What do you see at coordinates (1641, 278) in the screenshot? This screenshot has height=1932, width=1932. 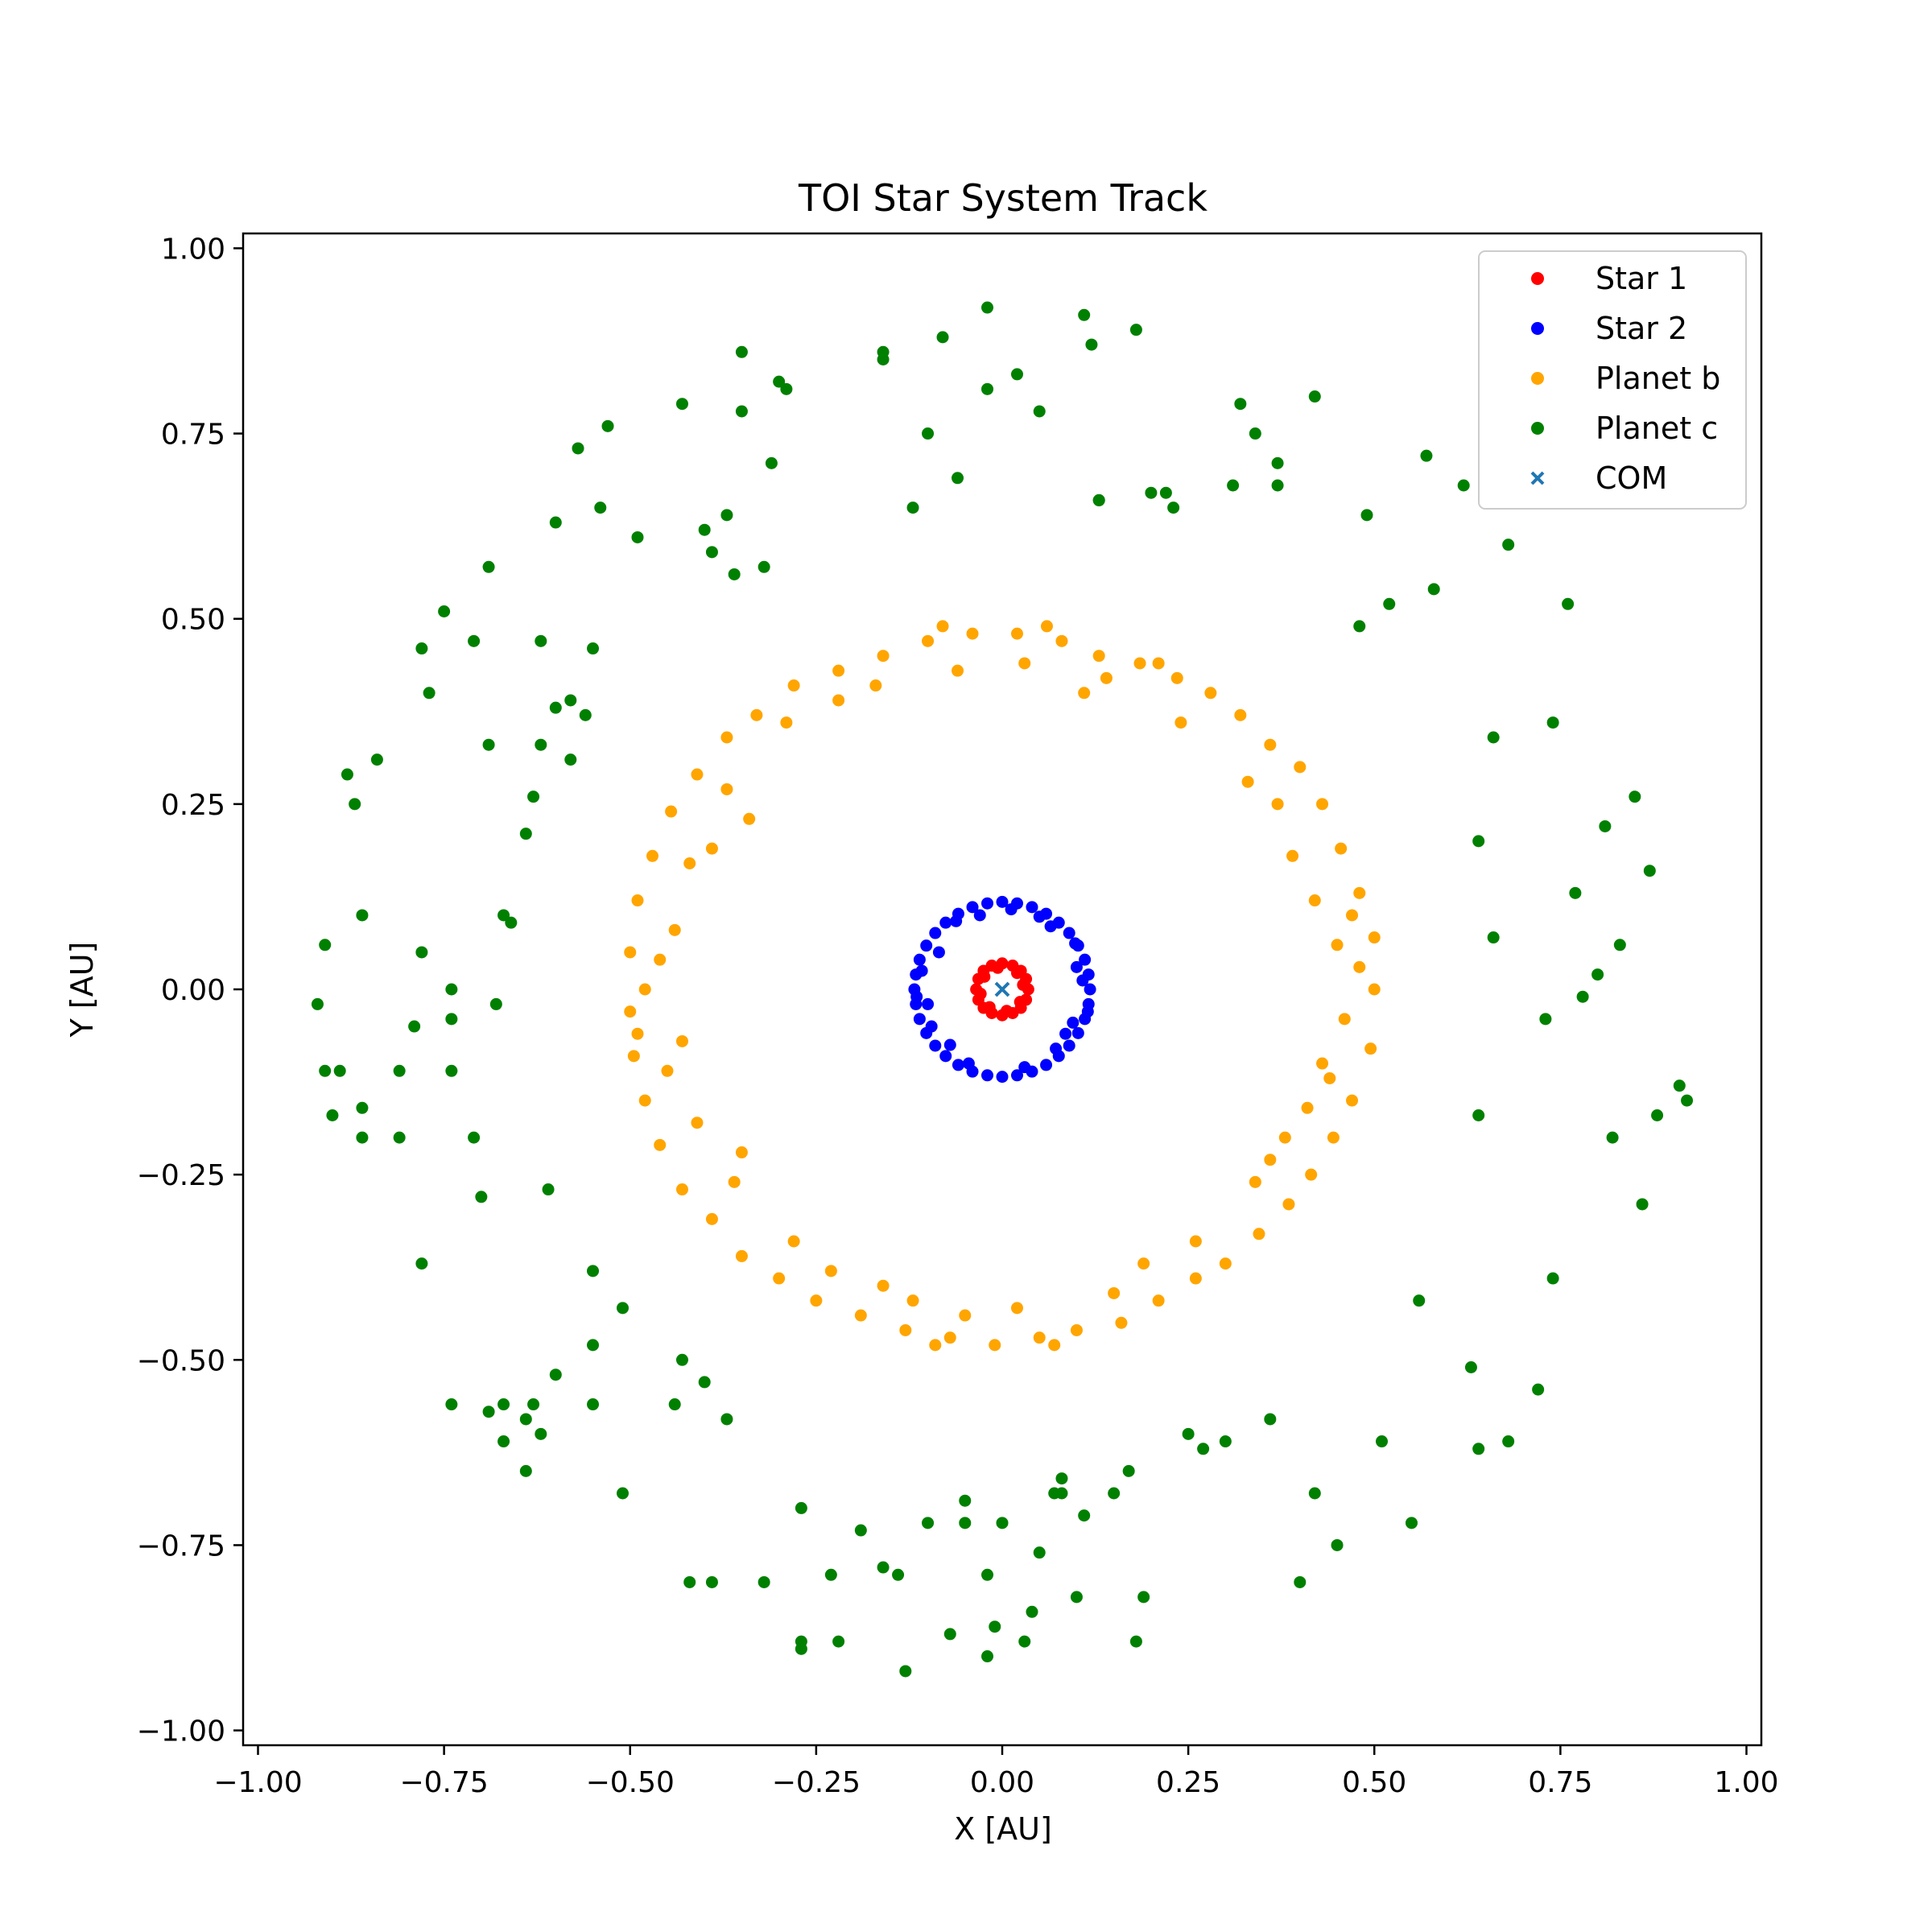 I see `legend-label-0: Star 1` at bounding box center [1641, 278].